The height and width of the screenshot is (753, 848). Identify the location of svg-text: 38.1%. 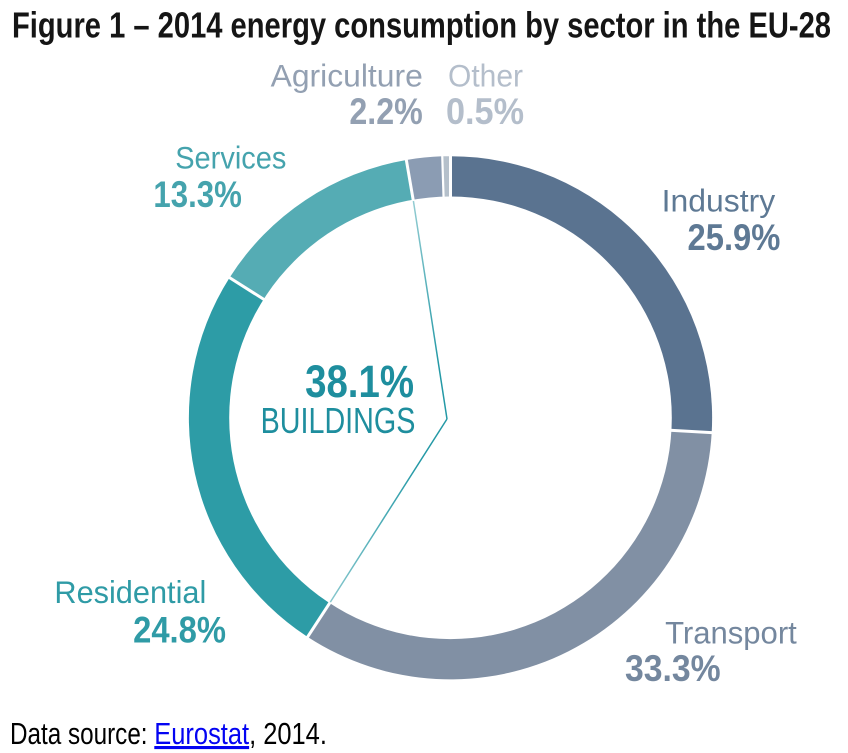
(359, 381).